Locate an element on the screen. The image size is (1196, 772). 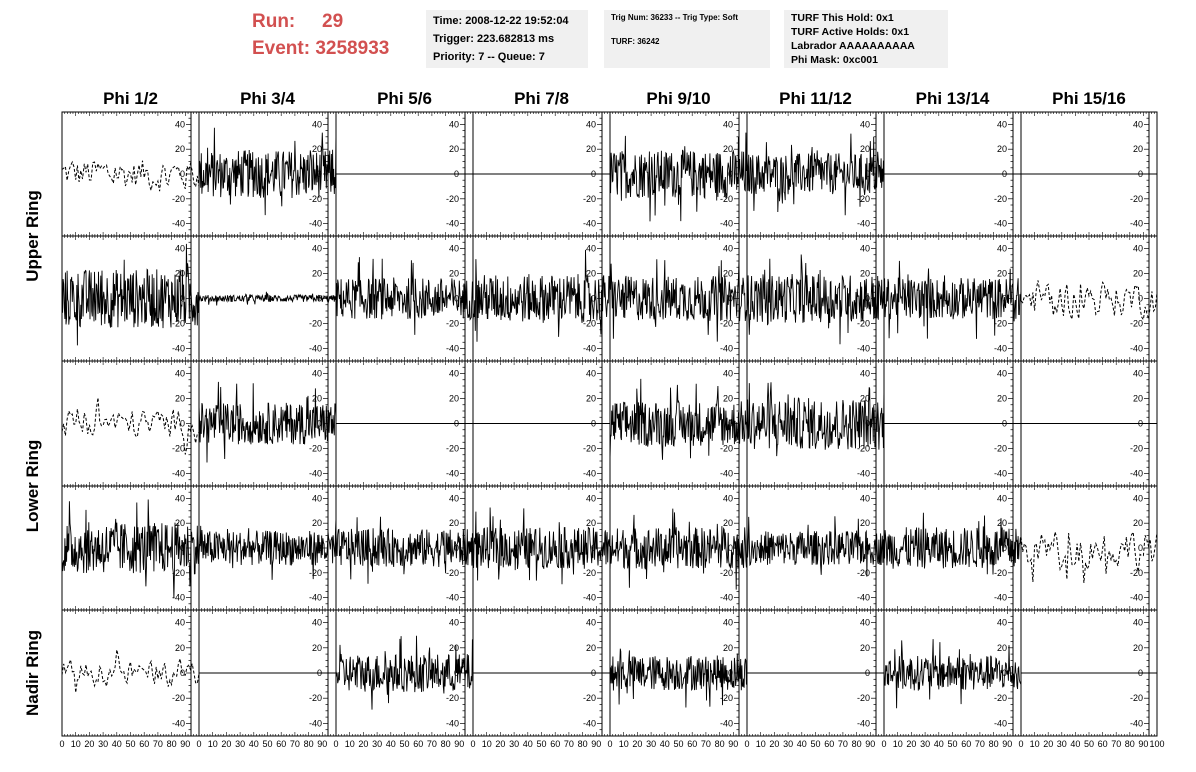
turf-active-line: TURF Active Holds: 0x1 is located at coordinates (850, 32).